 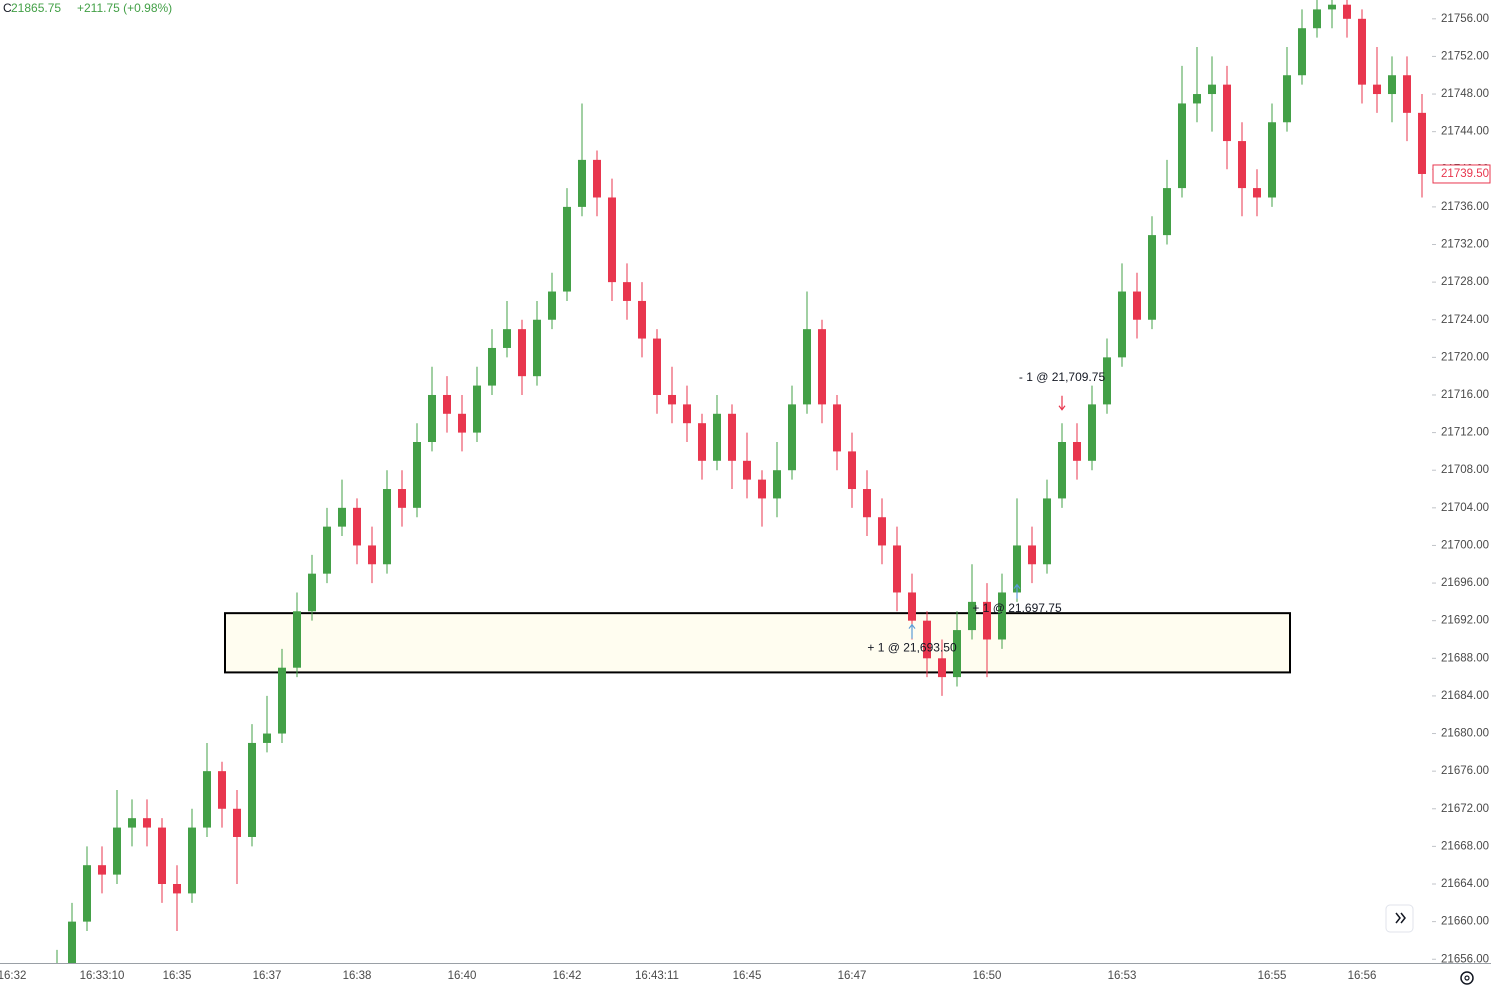 What do you see at coordinates (1465, 846) in the screenshot?
I see `y-tick-label: 21668.00` at bounding box center [1465, 846].